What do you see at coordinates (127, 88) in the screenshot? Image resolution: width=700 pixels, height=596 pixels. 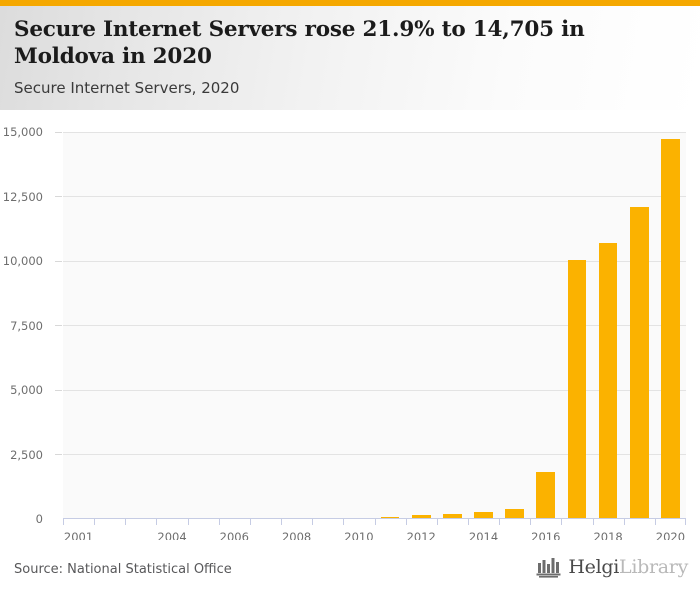 I see `chart-subtitle: Secure Internet Servers, 2020` at bounding box center [127, 88].